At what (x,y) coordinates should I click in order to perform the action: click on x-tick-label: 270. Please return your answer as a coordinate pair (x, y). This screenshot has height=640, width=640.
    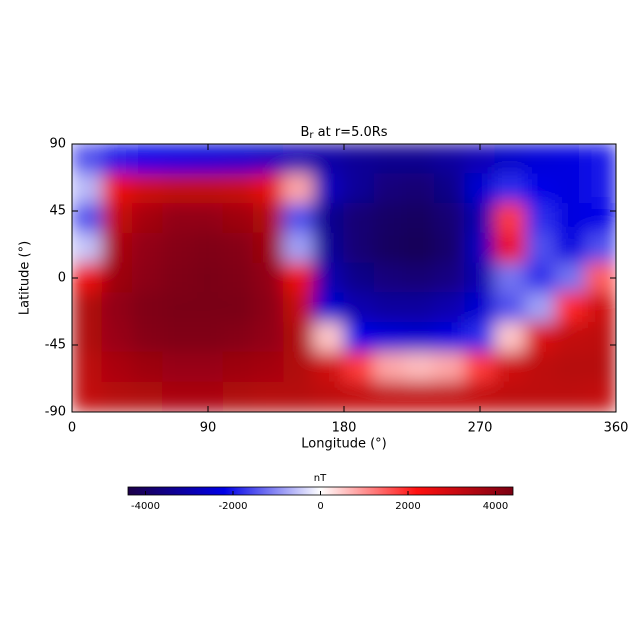
    Looking at the image, I should click on (480, 428).